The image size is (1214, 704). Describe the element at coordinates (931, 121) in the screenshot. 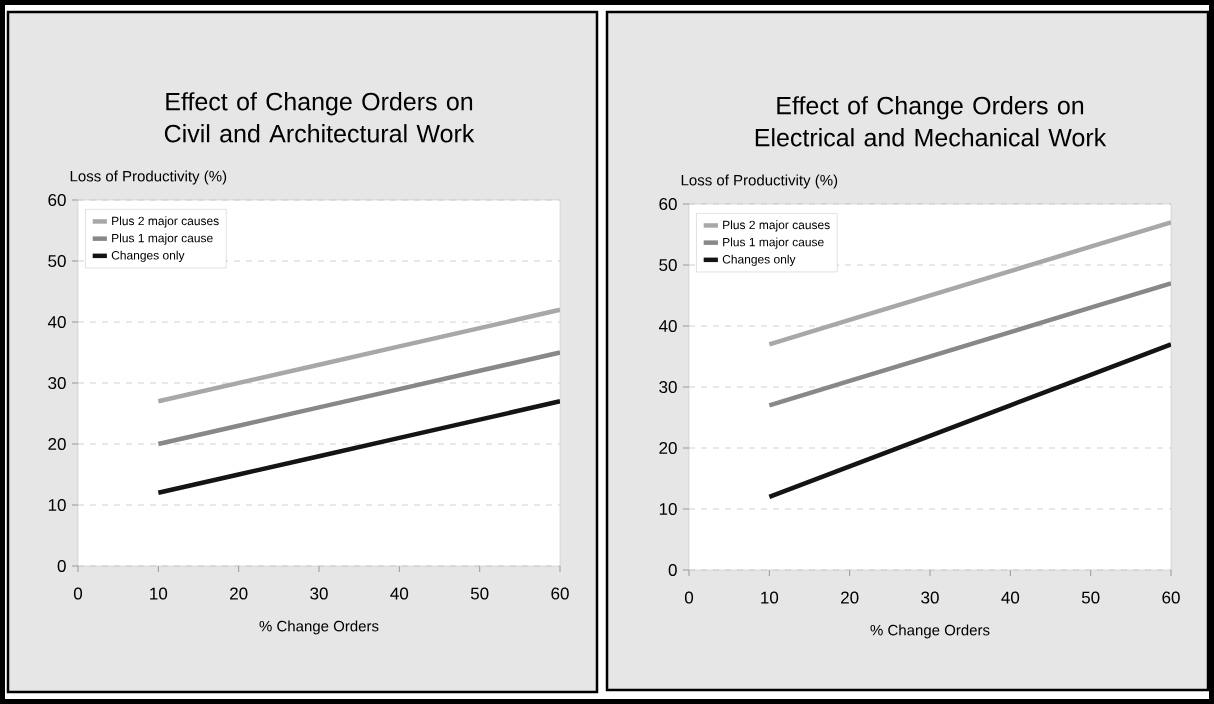

I see `chart-title: Effect of Change Orders on Electrical and Mechanical Work` at that location.